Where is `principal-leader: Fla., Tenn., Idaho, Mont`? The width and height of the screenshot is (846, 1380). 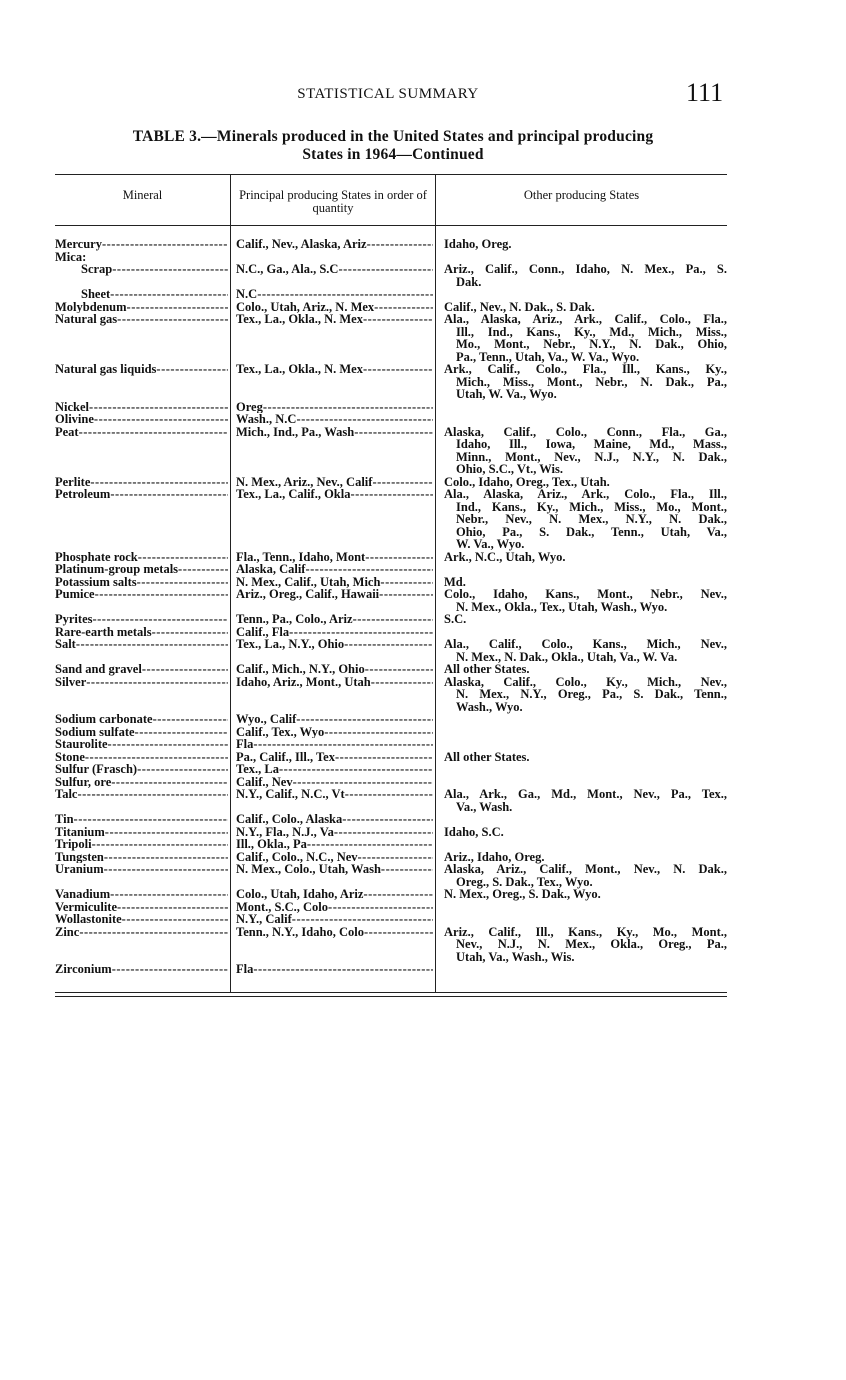 principal-leader: Fla., Tenn., Idaho, Mont is located at coordinates (334, 557).